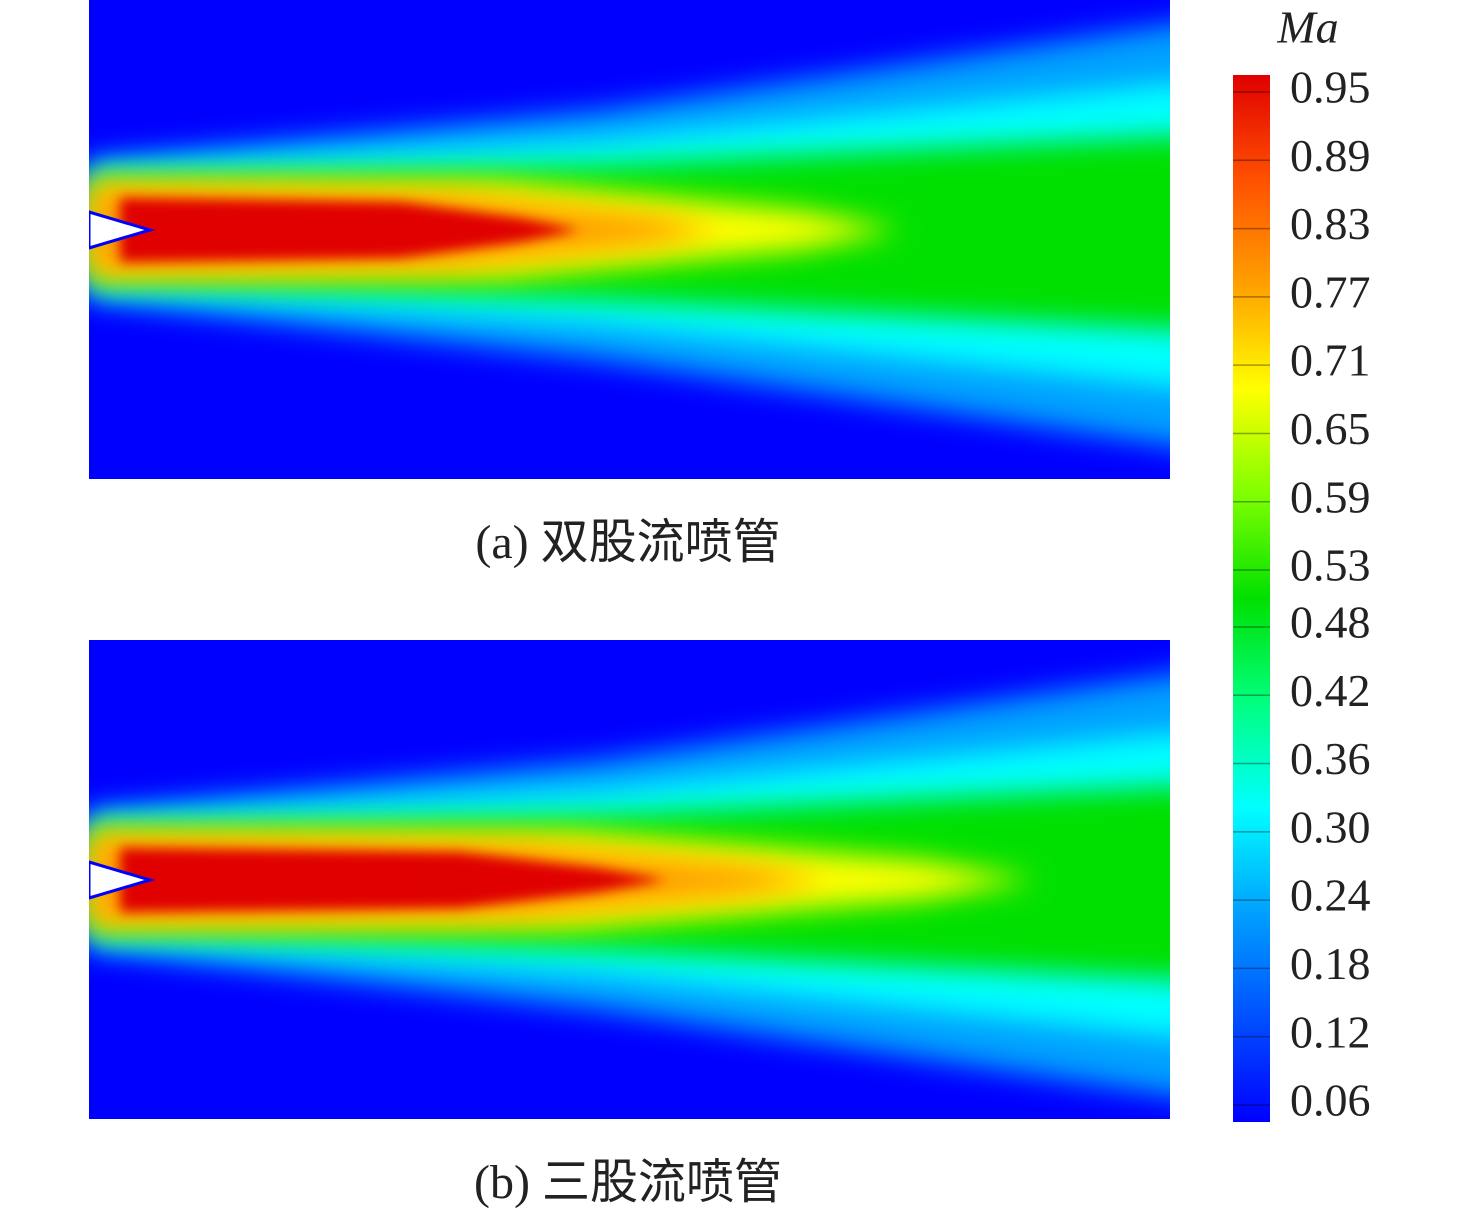 The image size is (1476, 1220). What do you see at coordinates (1330, 565) in the screenshot?
I see `colorbar-tick-label: 0.53` at bounding box center [1330, 565].